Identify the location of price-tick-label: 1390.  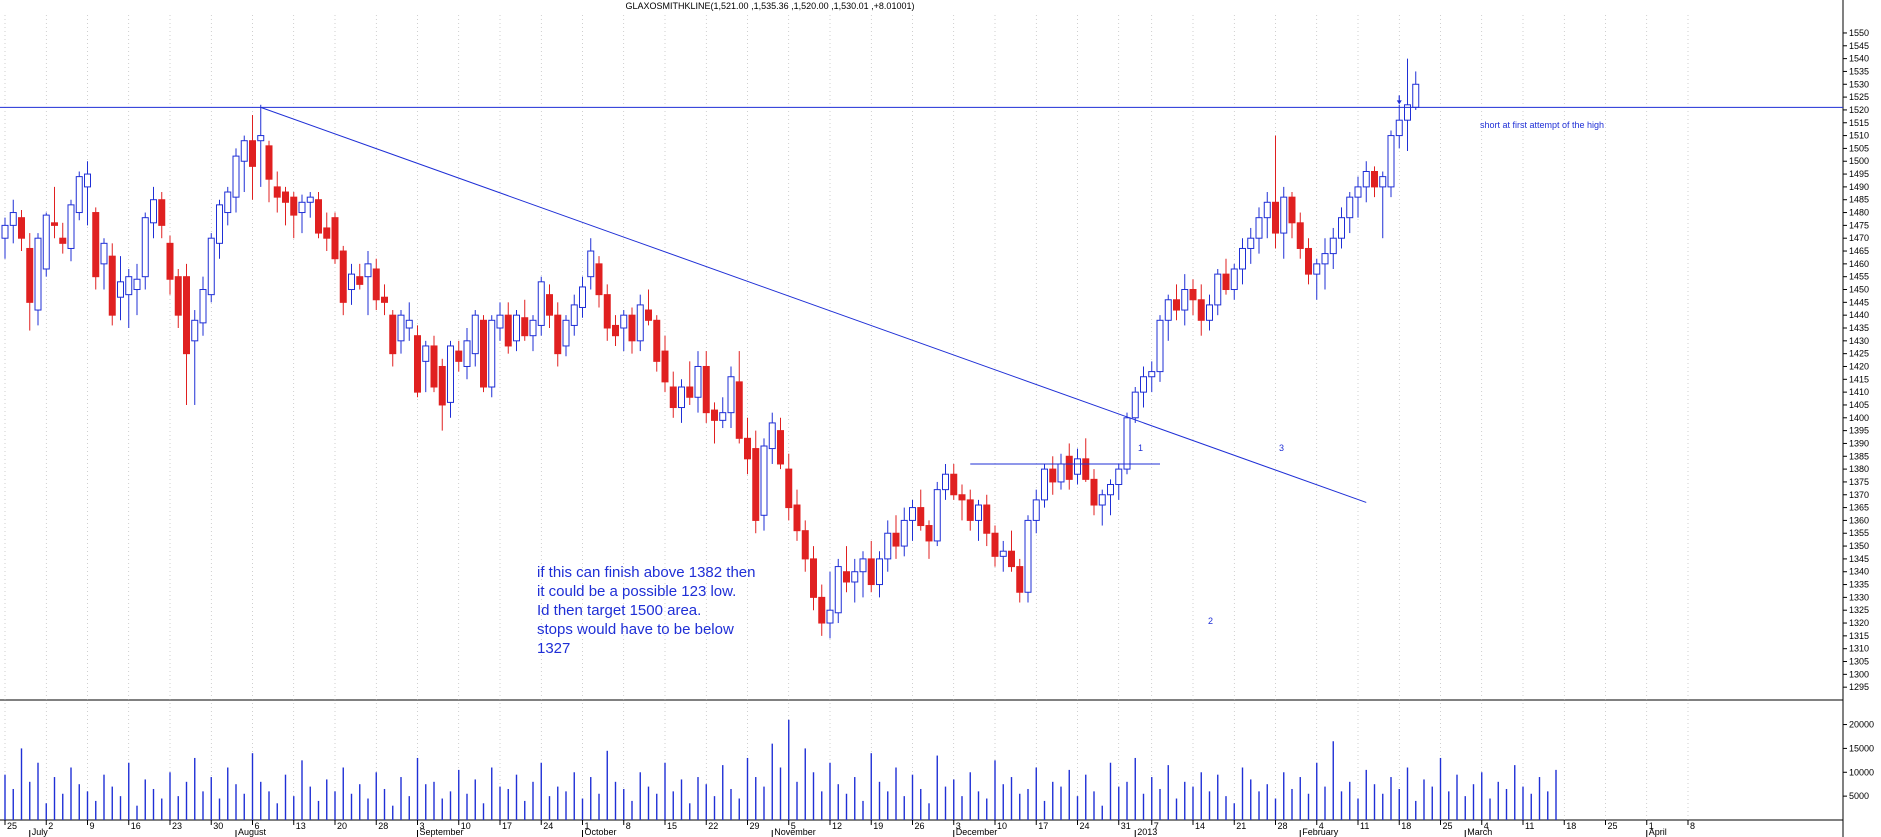
(1859, 443).